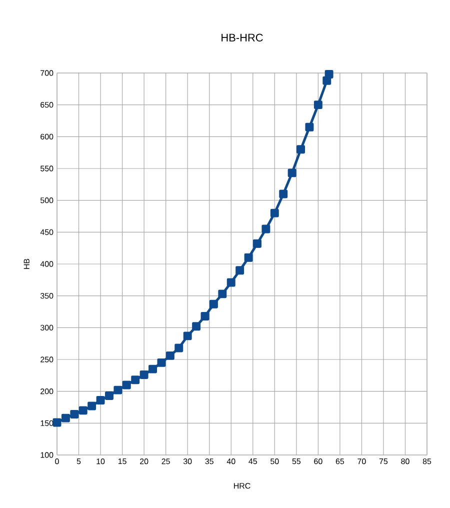 The height and width of the screenshot is (508, 450). I want to click on chart-title: HB-HRC, so click(242, 38).